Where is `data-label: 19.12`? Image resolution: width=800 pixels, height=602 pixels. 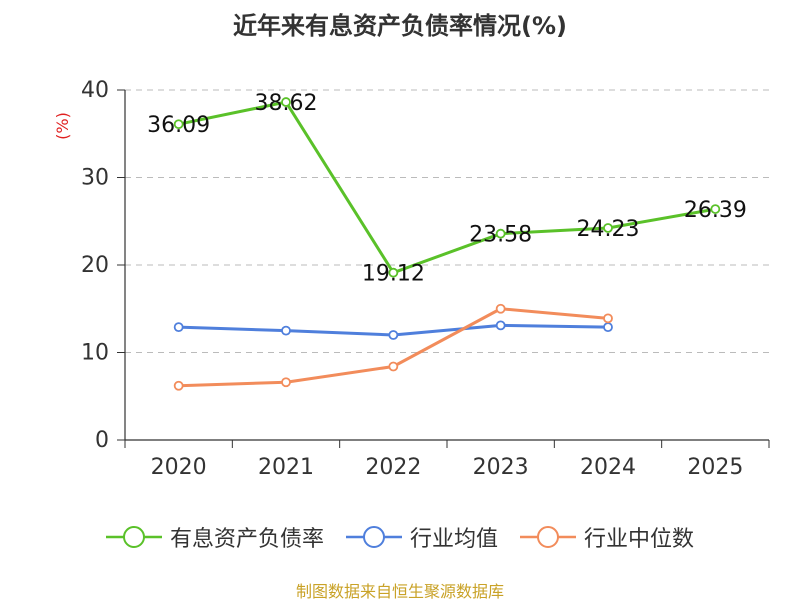 data-label: 19.12 is located at coordinates (393, 274).